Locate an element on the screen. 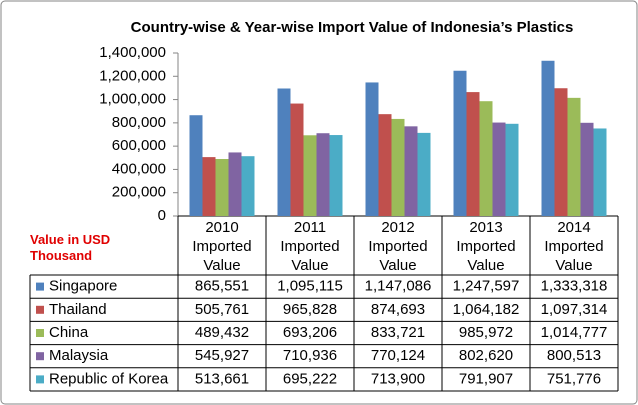  table-value: 695,222 is located at coordinates (310, 378).